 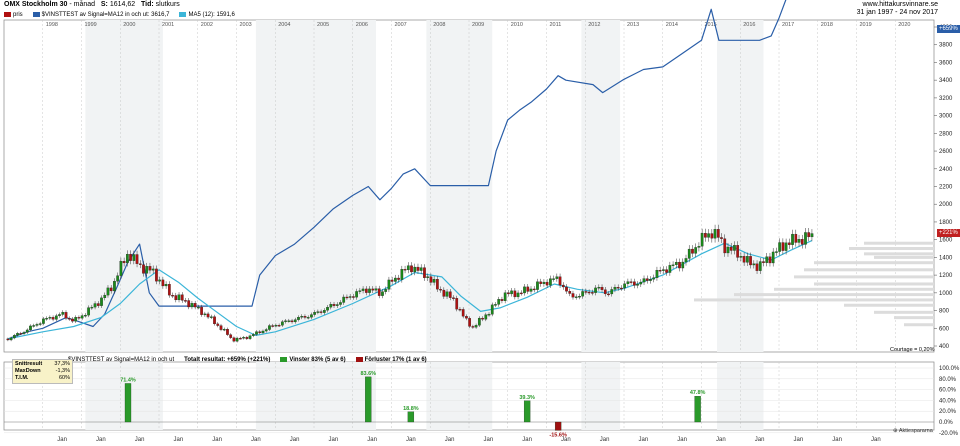 What do you see at coordinates (124, 186) in the screenshot?
I see `shaded-period` at bounding box center [124, 186].